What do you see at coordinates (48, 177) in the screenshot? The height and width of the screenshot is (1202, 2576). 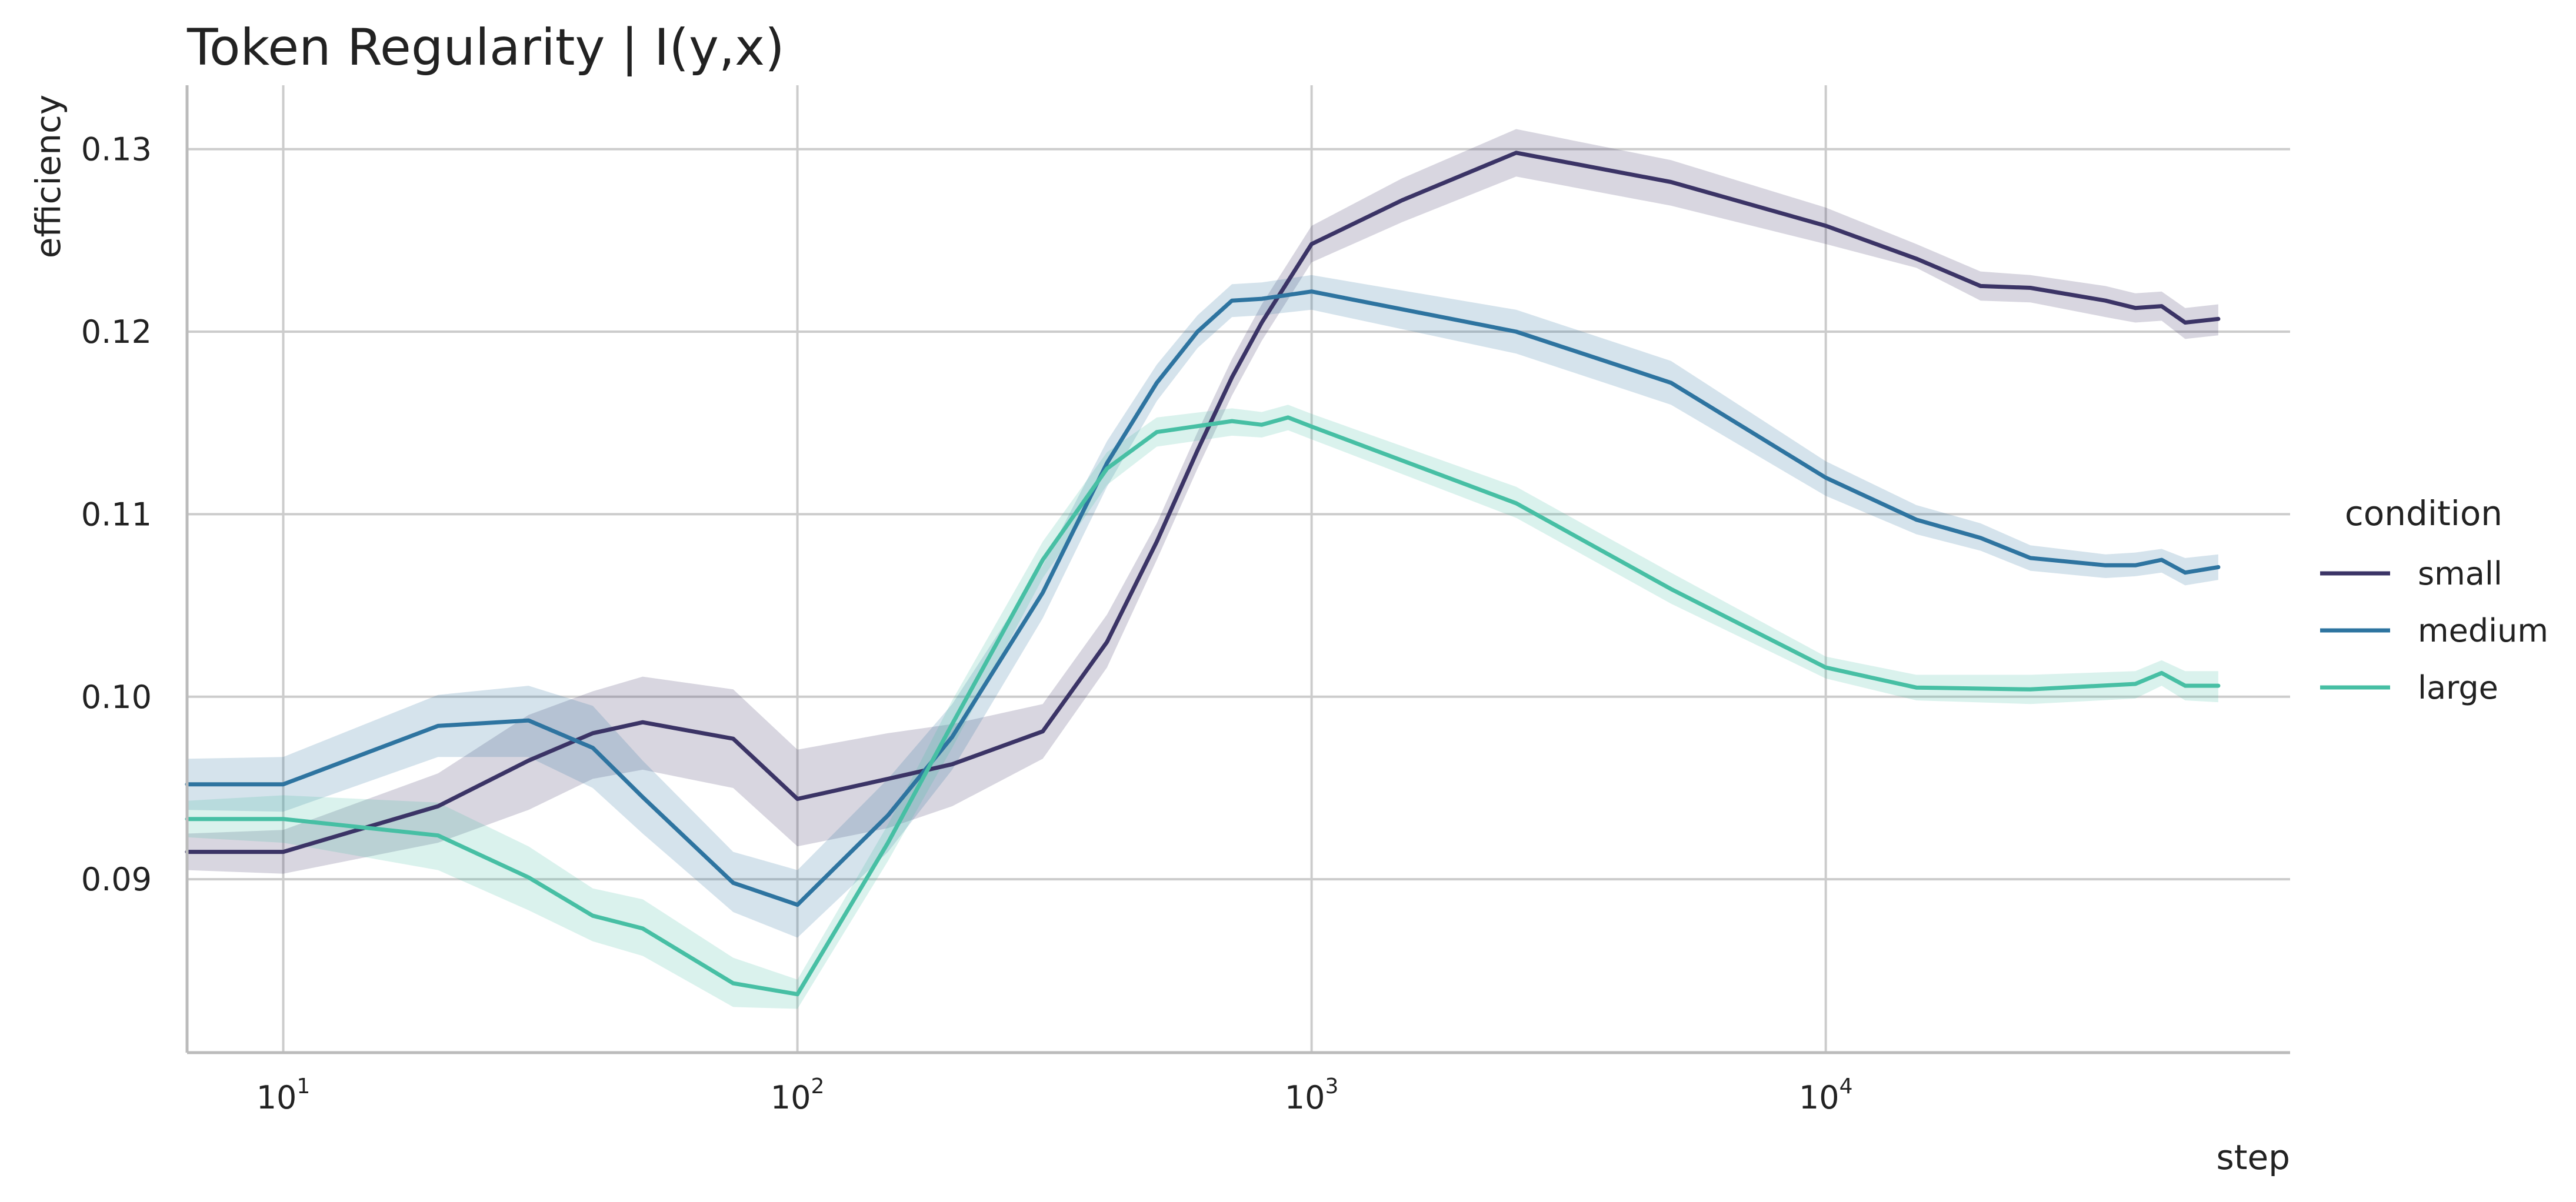 I see `y-axis-label: efficiency` at bounding box center [48, 177].